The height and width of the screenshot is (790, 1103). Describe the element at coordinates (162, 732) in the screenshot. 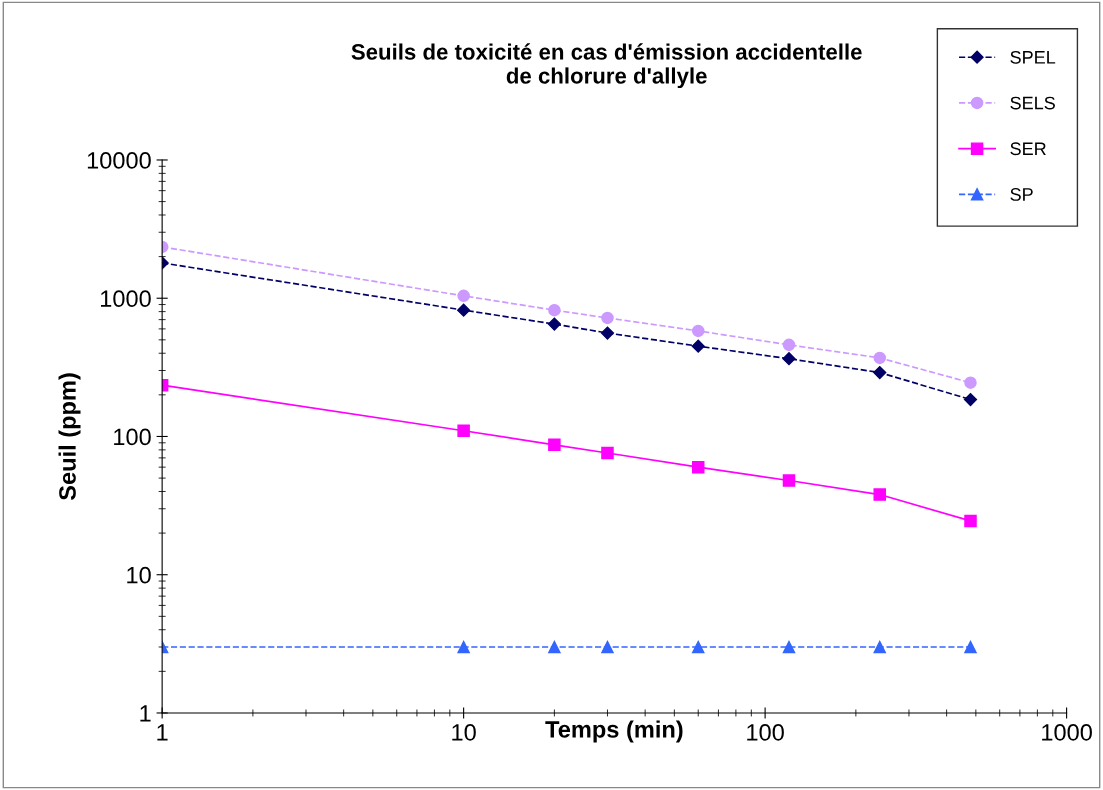

I see `x-tick-label: 1` at that location.